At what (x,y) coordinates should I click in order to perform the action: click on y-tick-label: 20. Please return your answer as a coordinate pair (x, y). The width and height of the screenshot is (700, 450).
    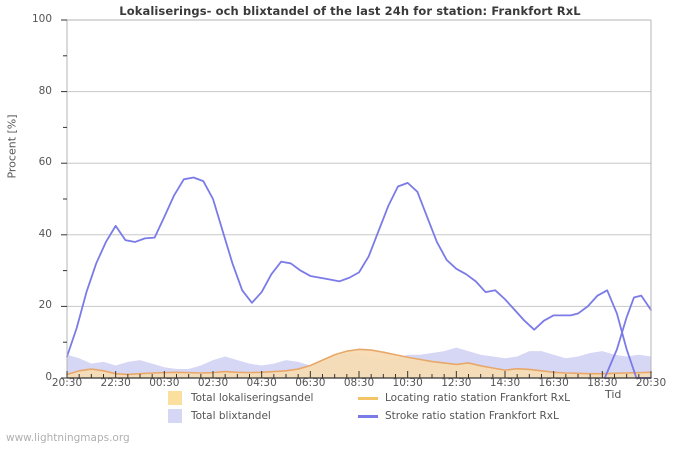
    Looking at the image, I should click on (45, 305).